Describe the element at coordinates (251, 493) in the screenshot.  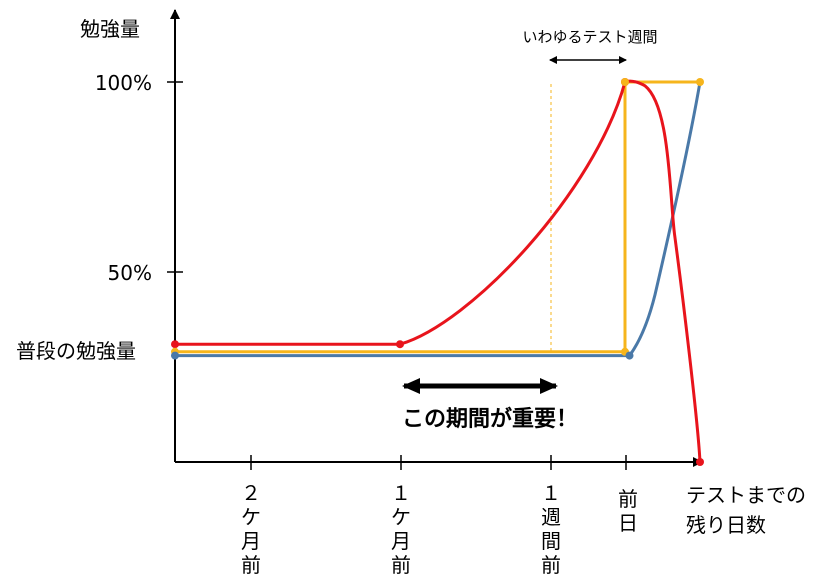
I see `x-tick-label-char: ２` at that location.